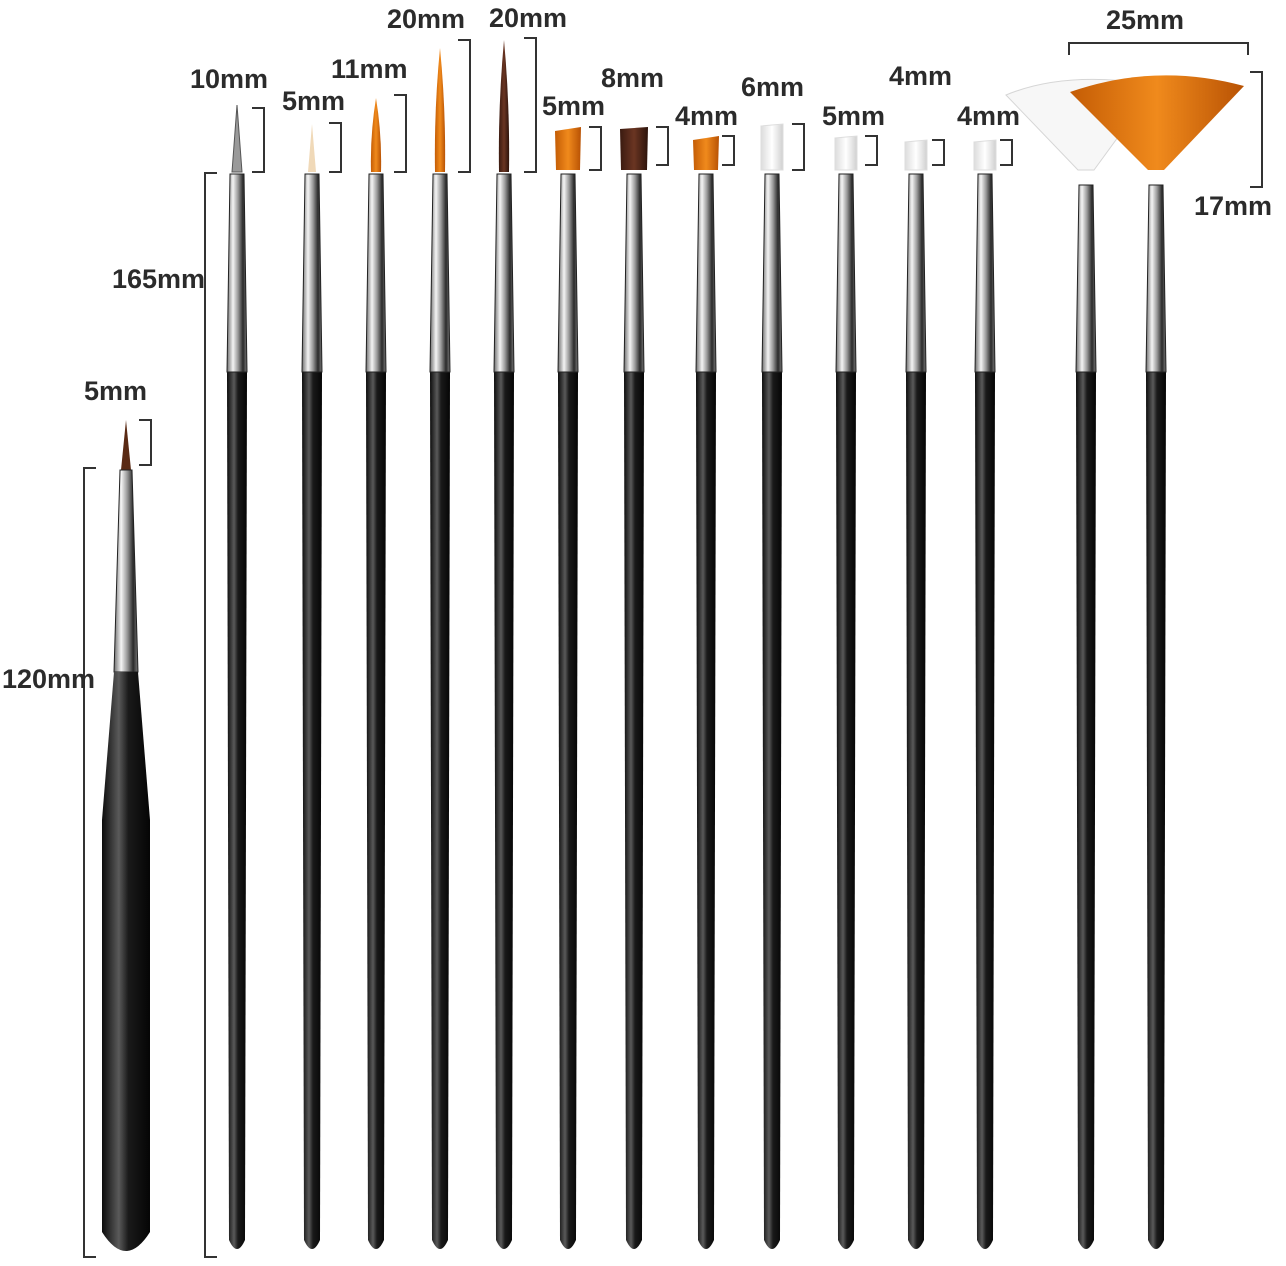  I want to click on b2-bracket, so click(335, 147).